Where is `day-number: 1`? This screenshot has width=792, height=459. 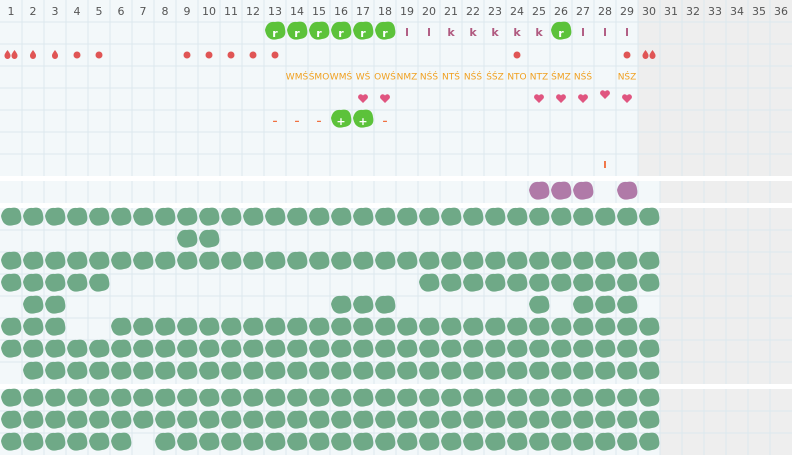 day-number: 1 is located at coordinates (11, 11).